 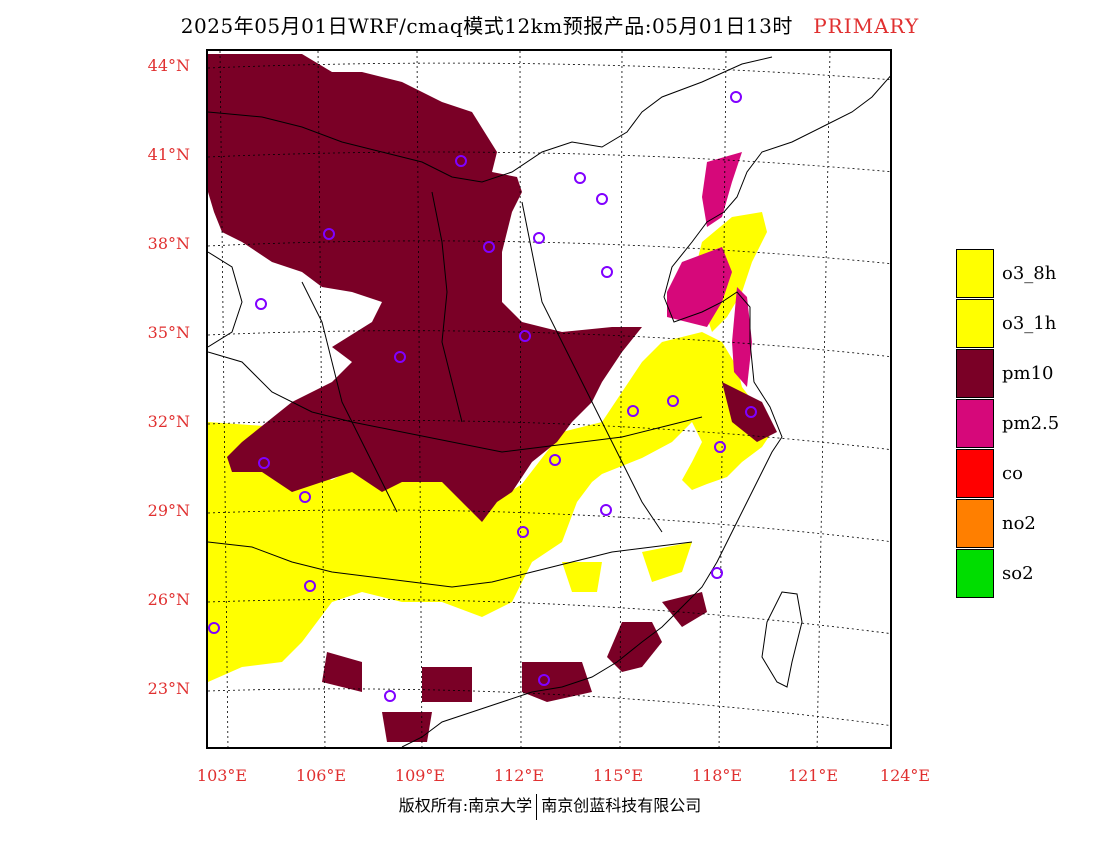 What do you see at coordinates (717, 775) in the screenshot?
I see `lon-label-118: 118°E` at bounding box center [717, 775].